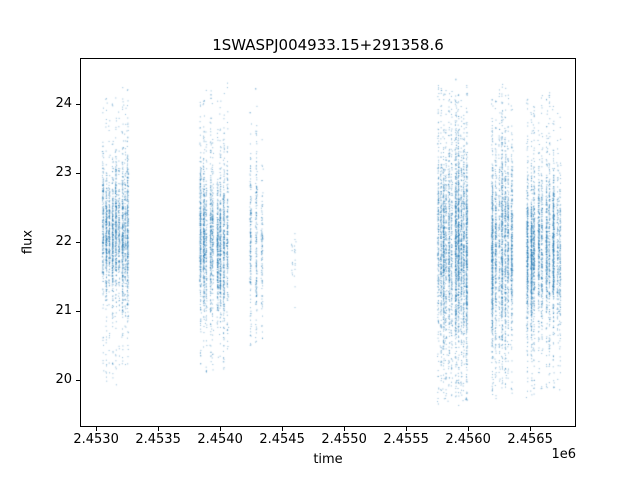  Describe the element at coordinates (328, 45) in the screenshot. I see `plot-title: 1SWASPJ004933.15+291358.6` at that location.